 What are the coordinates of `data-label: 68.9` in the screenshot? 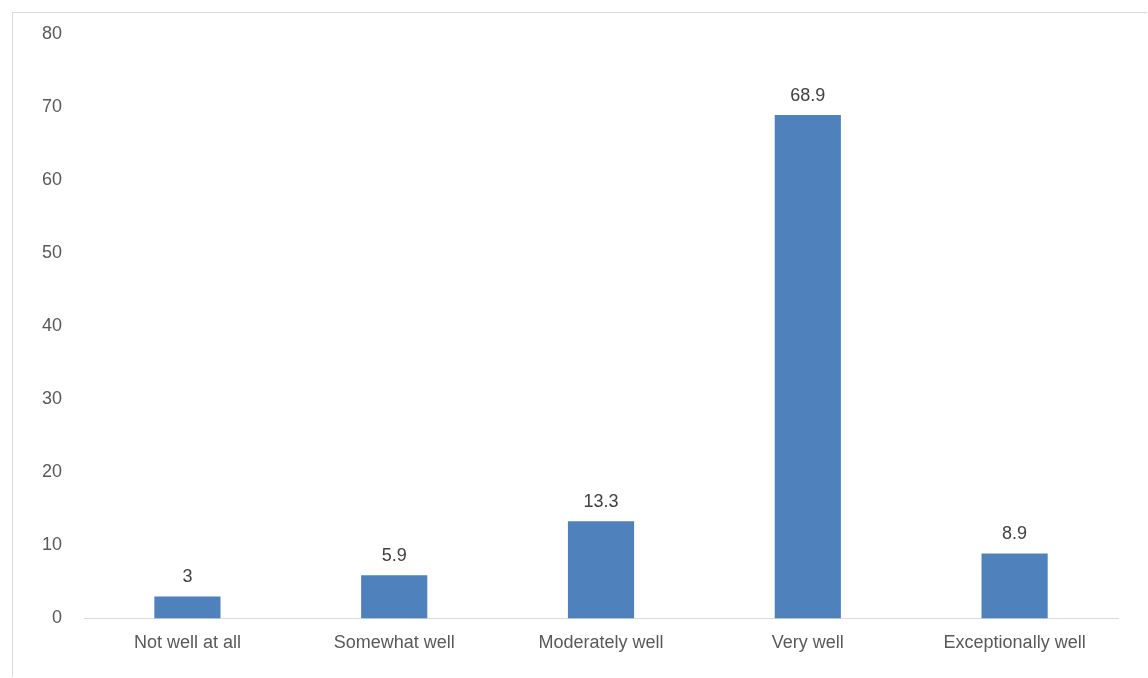 It's located at (808, 95).